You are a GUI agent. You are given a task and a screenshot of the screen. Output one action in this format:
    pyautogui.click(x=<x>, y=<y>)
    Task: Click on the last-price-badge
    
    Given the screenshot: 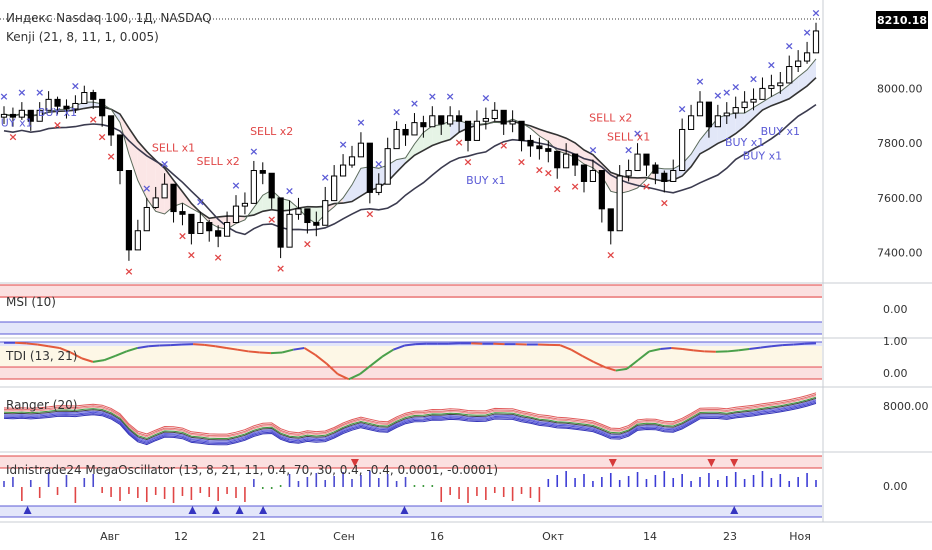 What is the action you would take?
    pyautogui.click(x=902, y=20)
    